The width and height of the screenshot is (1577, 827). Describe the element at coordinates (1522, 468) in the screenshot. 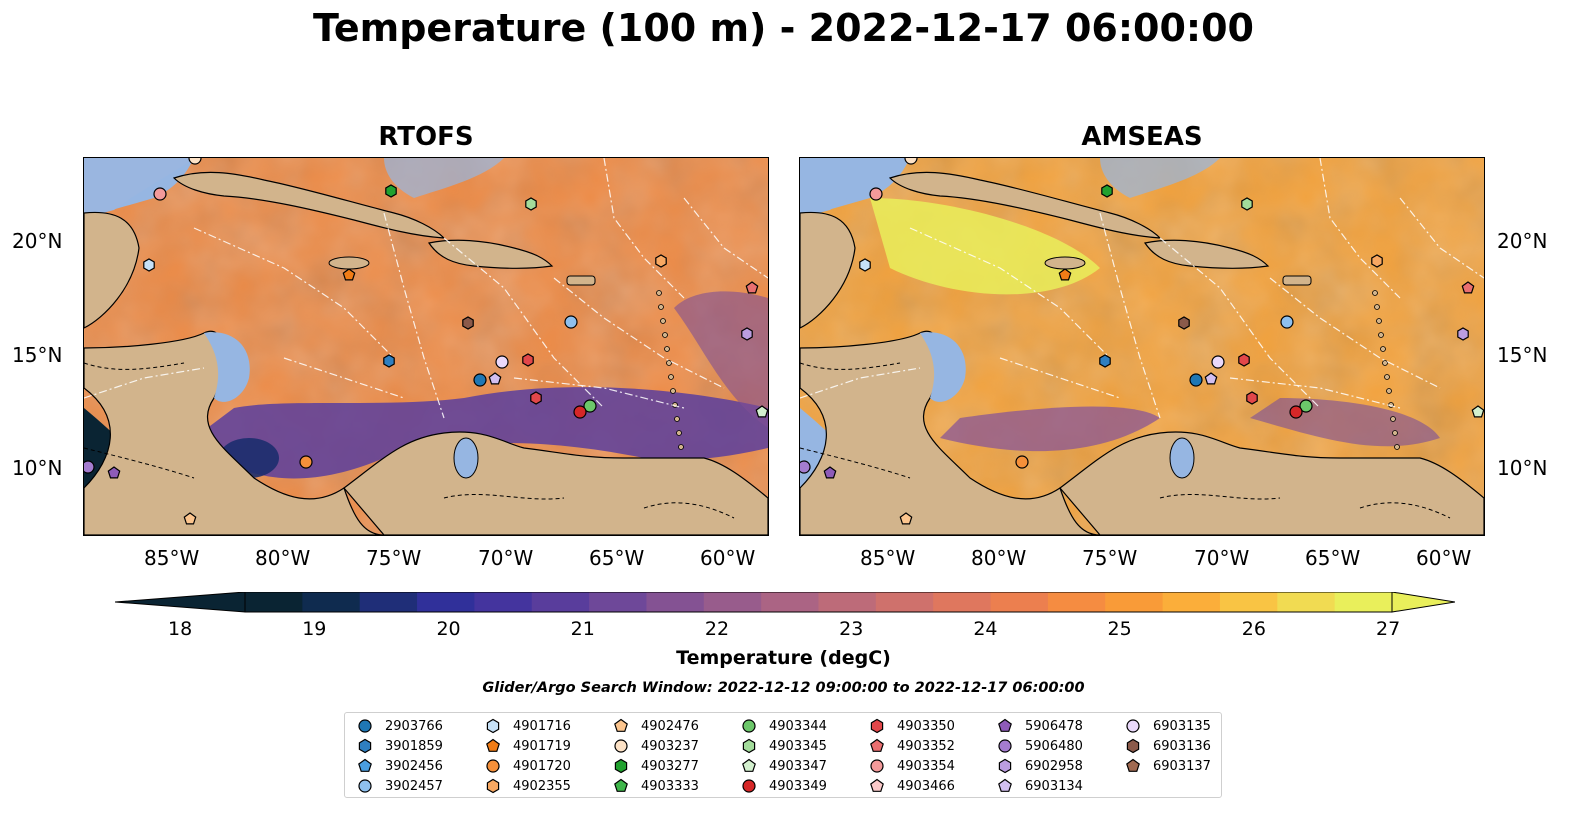

I see `y-tick-label-right: 10°N` at that location.